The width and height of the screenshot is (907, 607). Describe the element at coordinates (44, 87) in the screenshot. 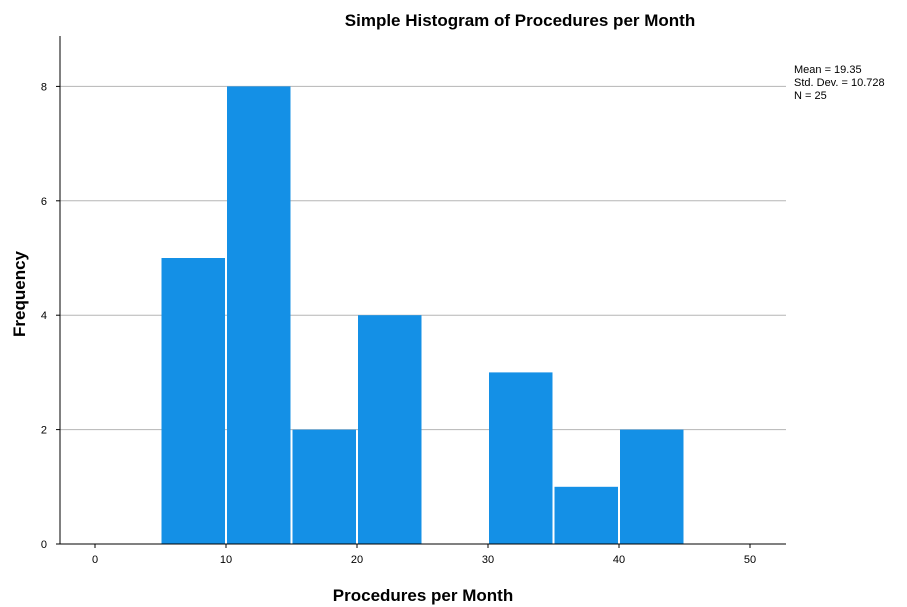

I see `y-tick-label-8: 8` at that location.